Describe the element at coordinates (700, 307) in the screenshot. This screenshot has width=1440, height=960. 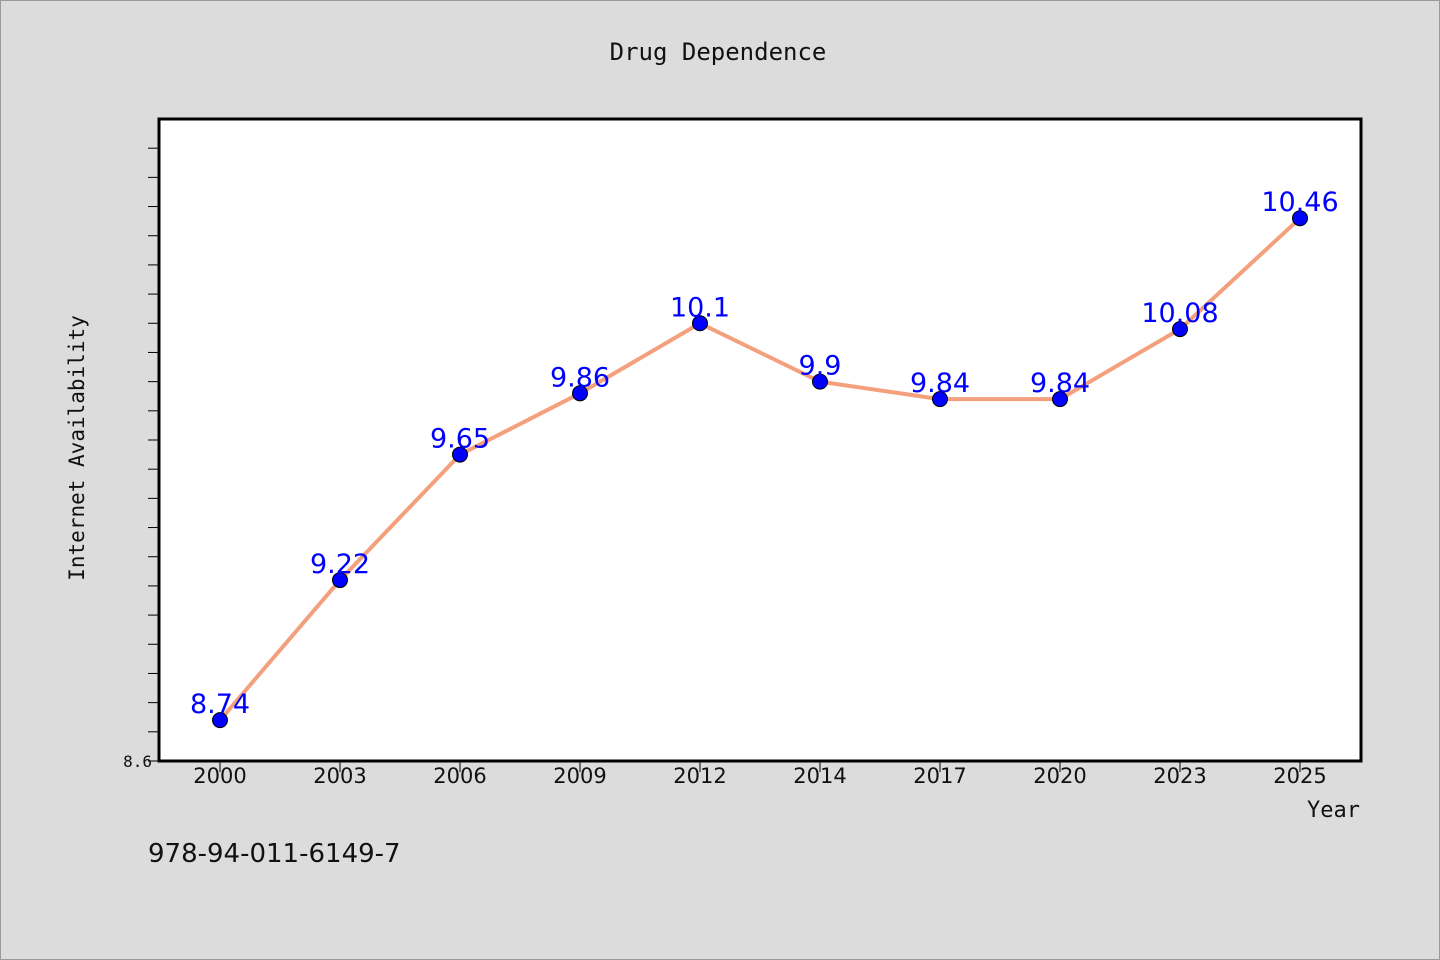
I see `data-label: 10.1` at that location.